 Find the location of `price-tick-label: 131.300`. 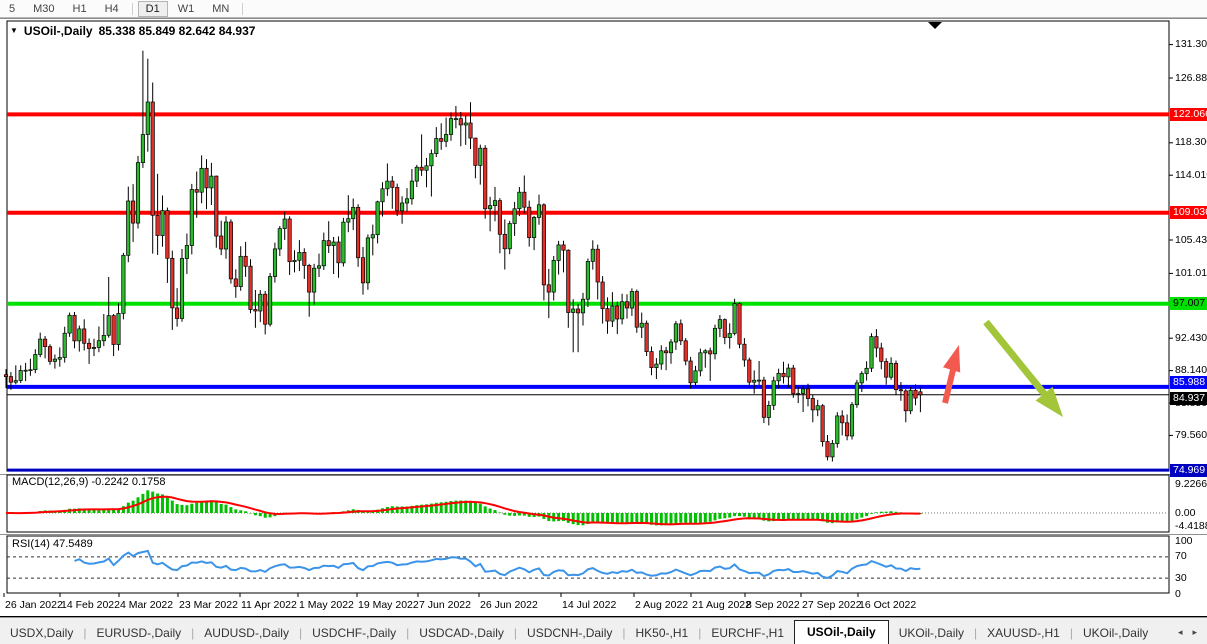

price-tick-label: 131.300 is located at coordinates (1191, 44).